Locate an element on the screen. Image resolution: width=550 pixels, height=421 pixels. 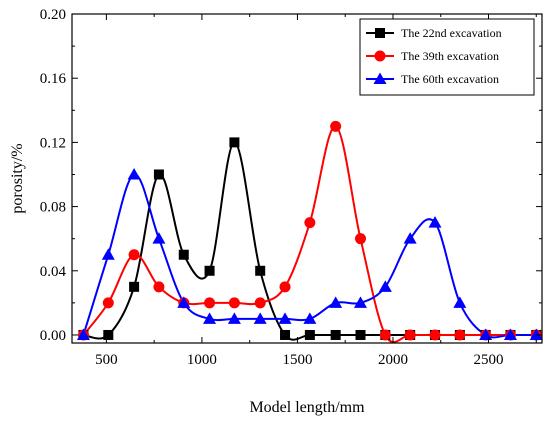
y-tick-label: 0.16 is located at coordinates (53, 79).